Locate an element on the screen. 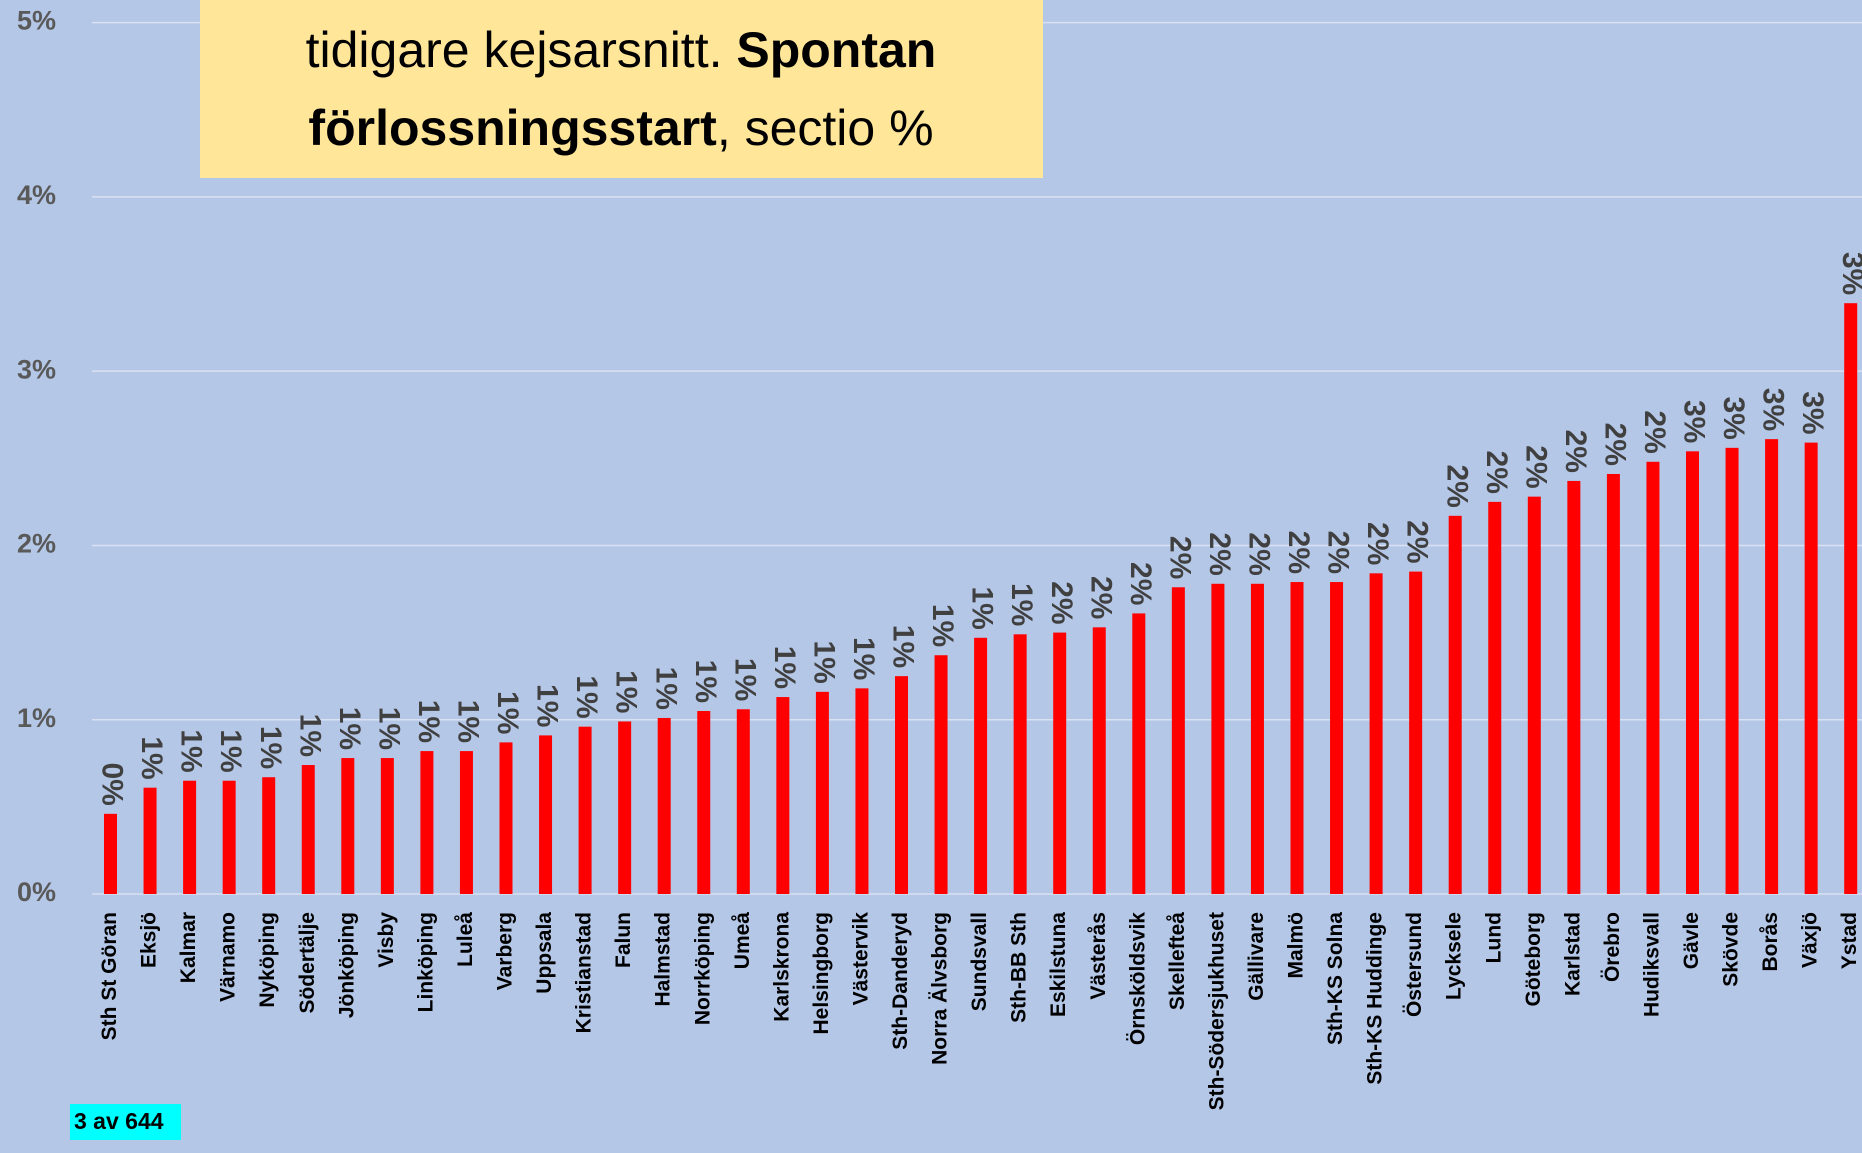  x-tick-label: Västervik is located at coordinates (860, 959).